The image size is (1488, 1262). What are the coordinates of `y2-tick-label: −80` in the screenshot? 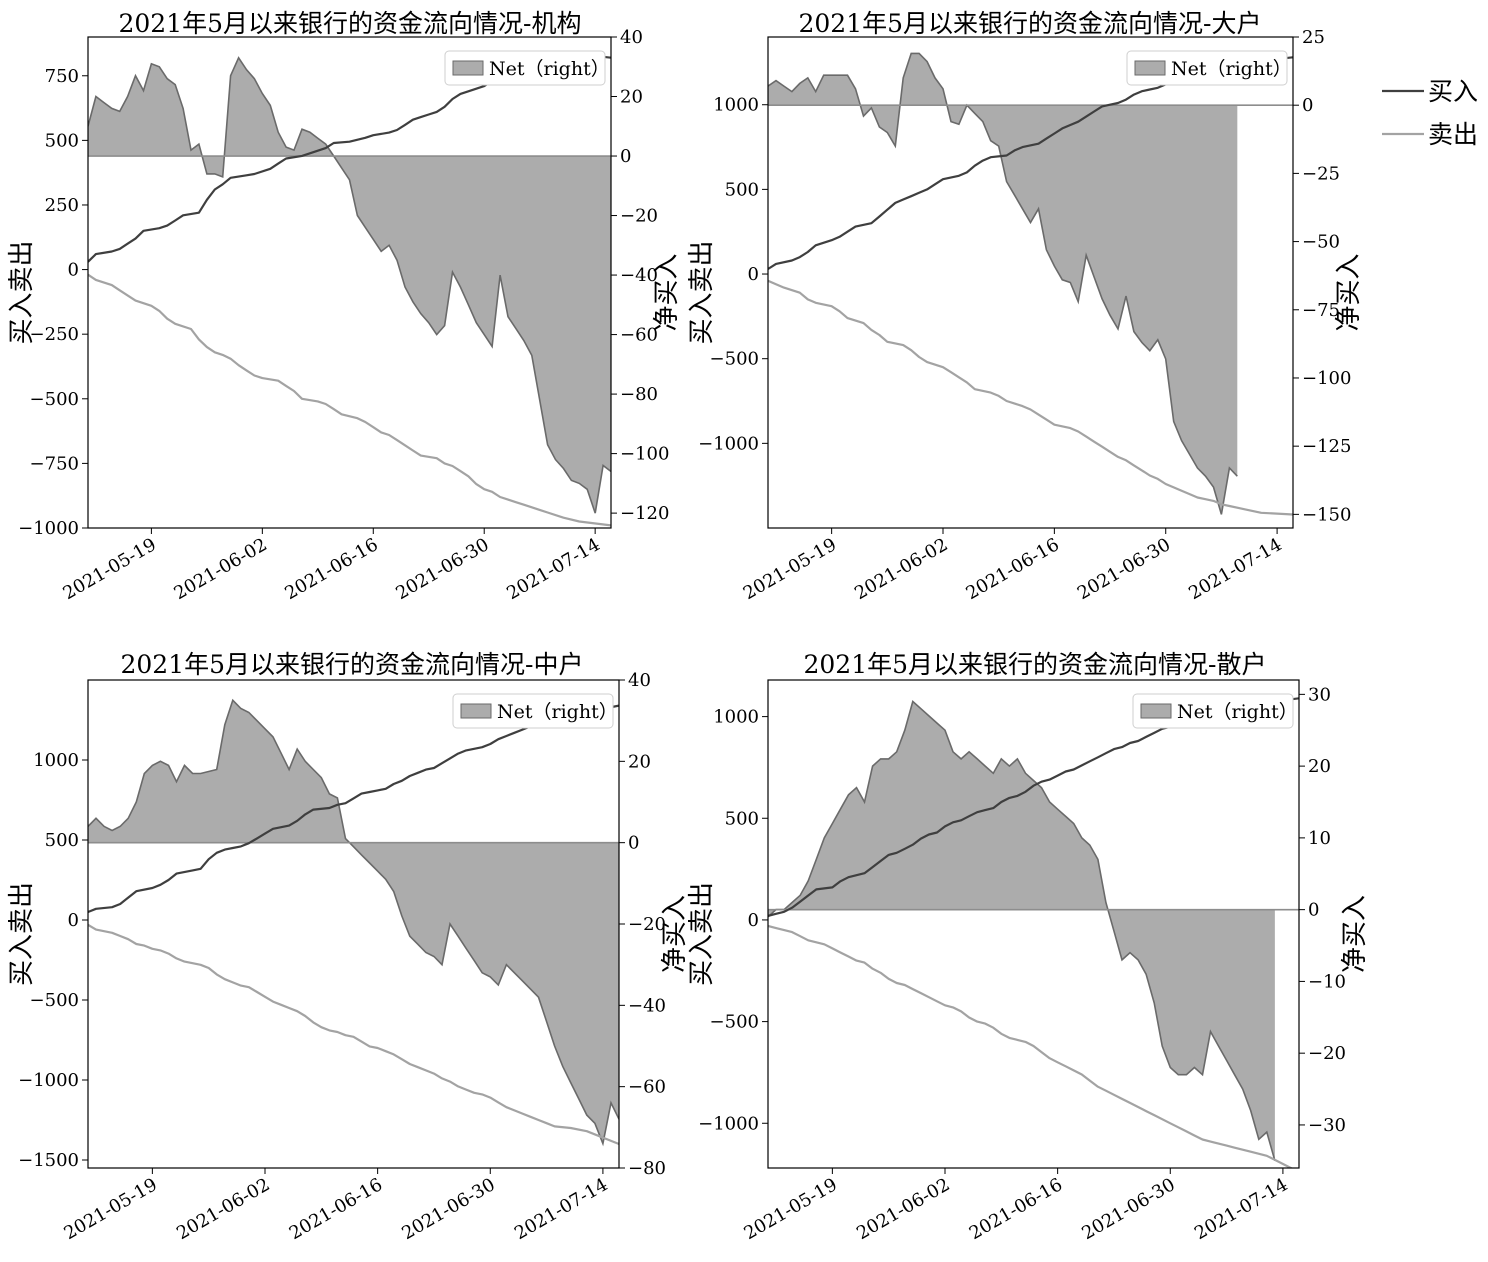 It's located at (647, 1168).